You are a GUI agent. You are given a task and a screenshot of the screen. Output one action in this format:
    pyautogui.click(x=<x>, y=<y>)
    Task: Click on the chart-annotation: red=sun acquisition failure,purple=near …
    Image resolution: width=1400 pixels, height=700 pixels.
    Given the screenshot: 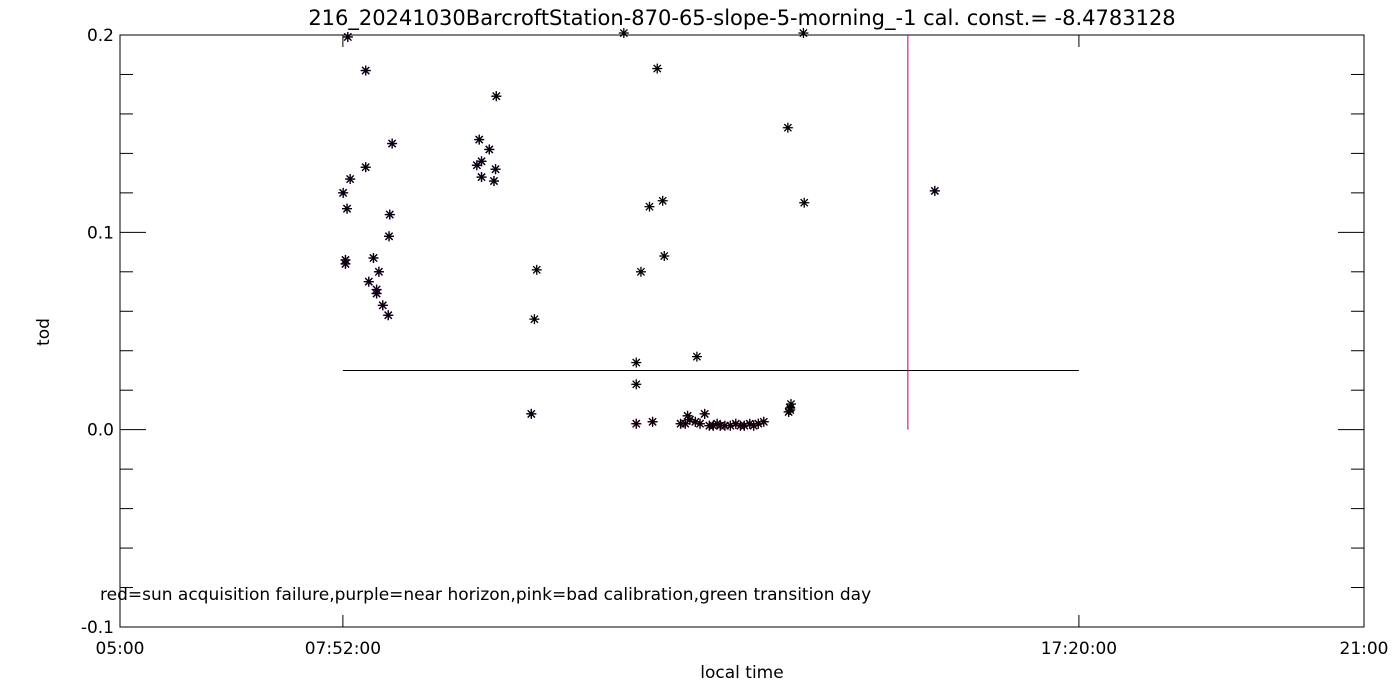 What is the action you would take?
    pyautogui.click(x=485, y=595)
    